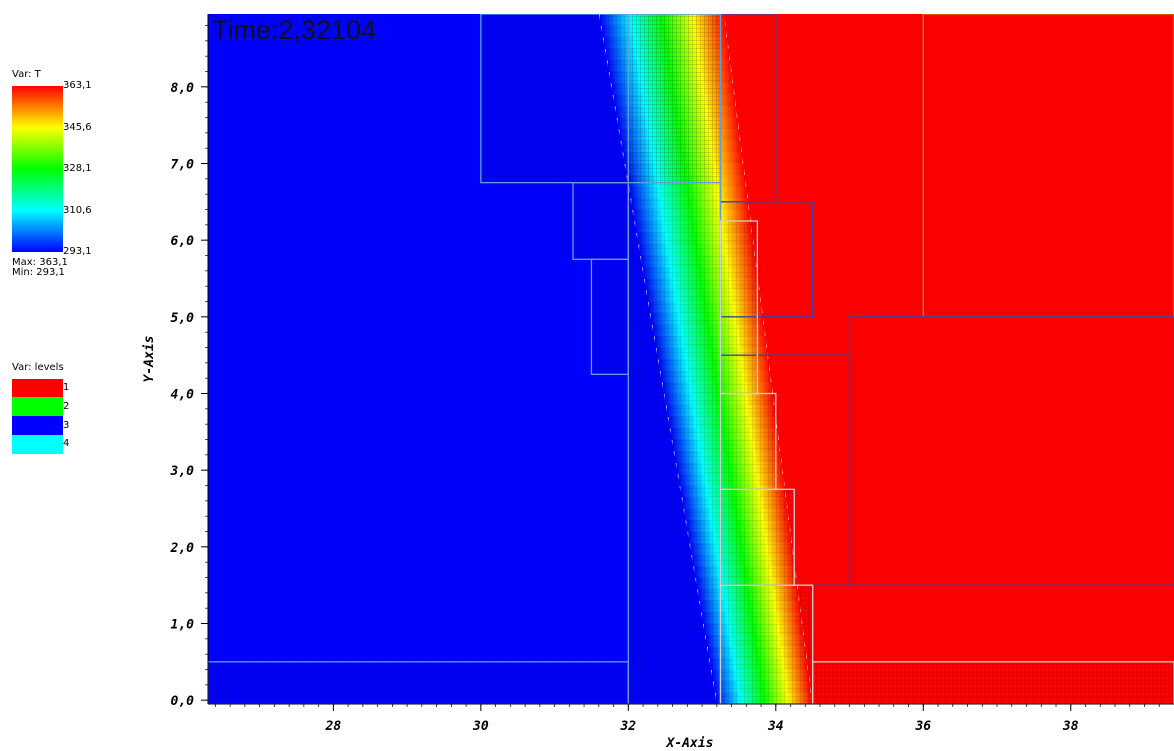  Describe the element at coordinates (66, 443) in the screenshot. I see `colorbar-levels-label: 4` at that location.